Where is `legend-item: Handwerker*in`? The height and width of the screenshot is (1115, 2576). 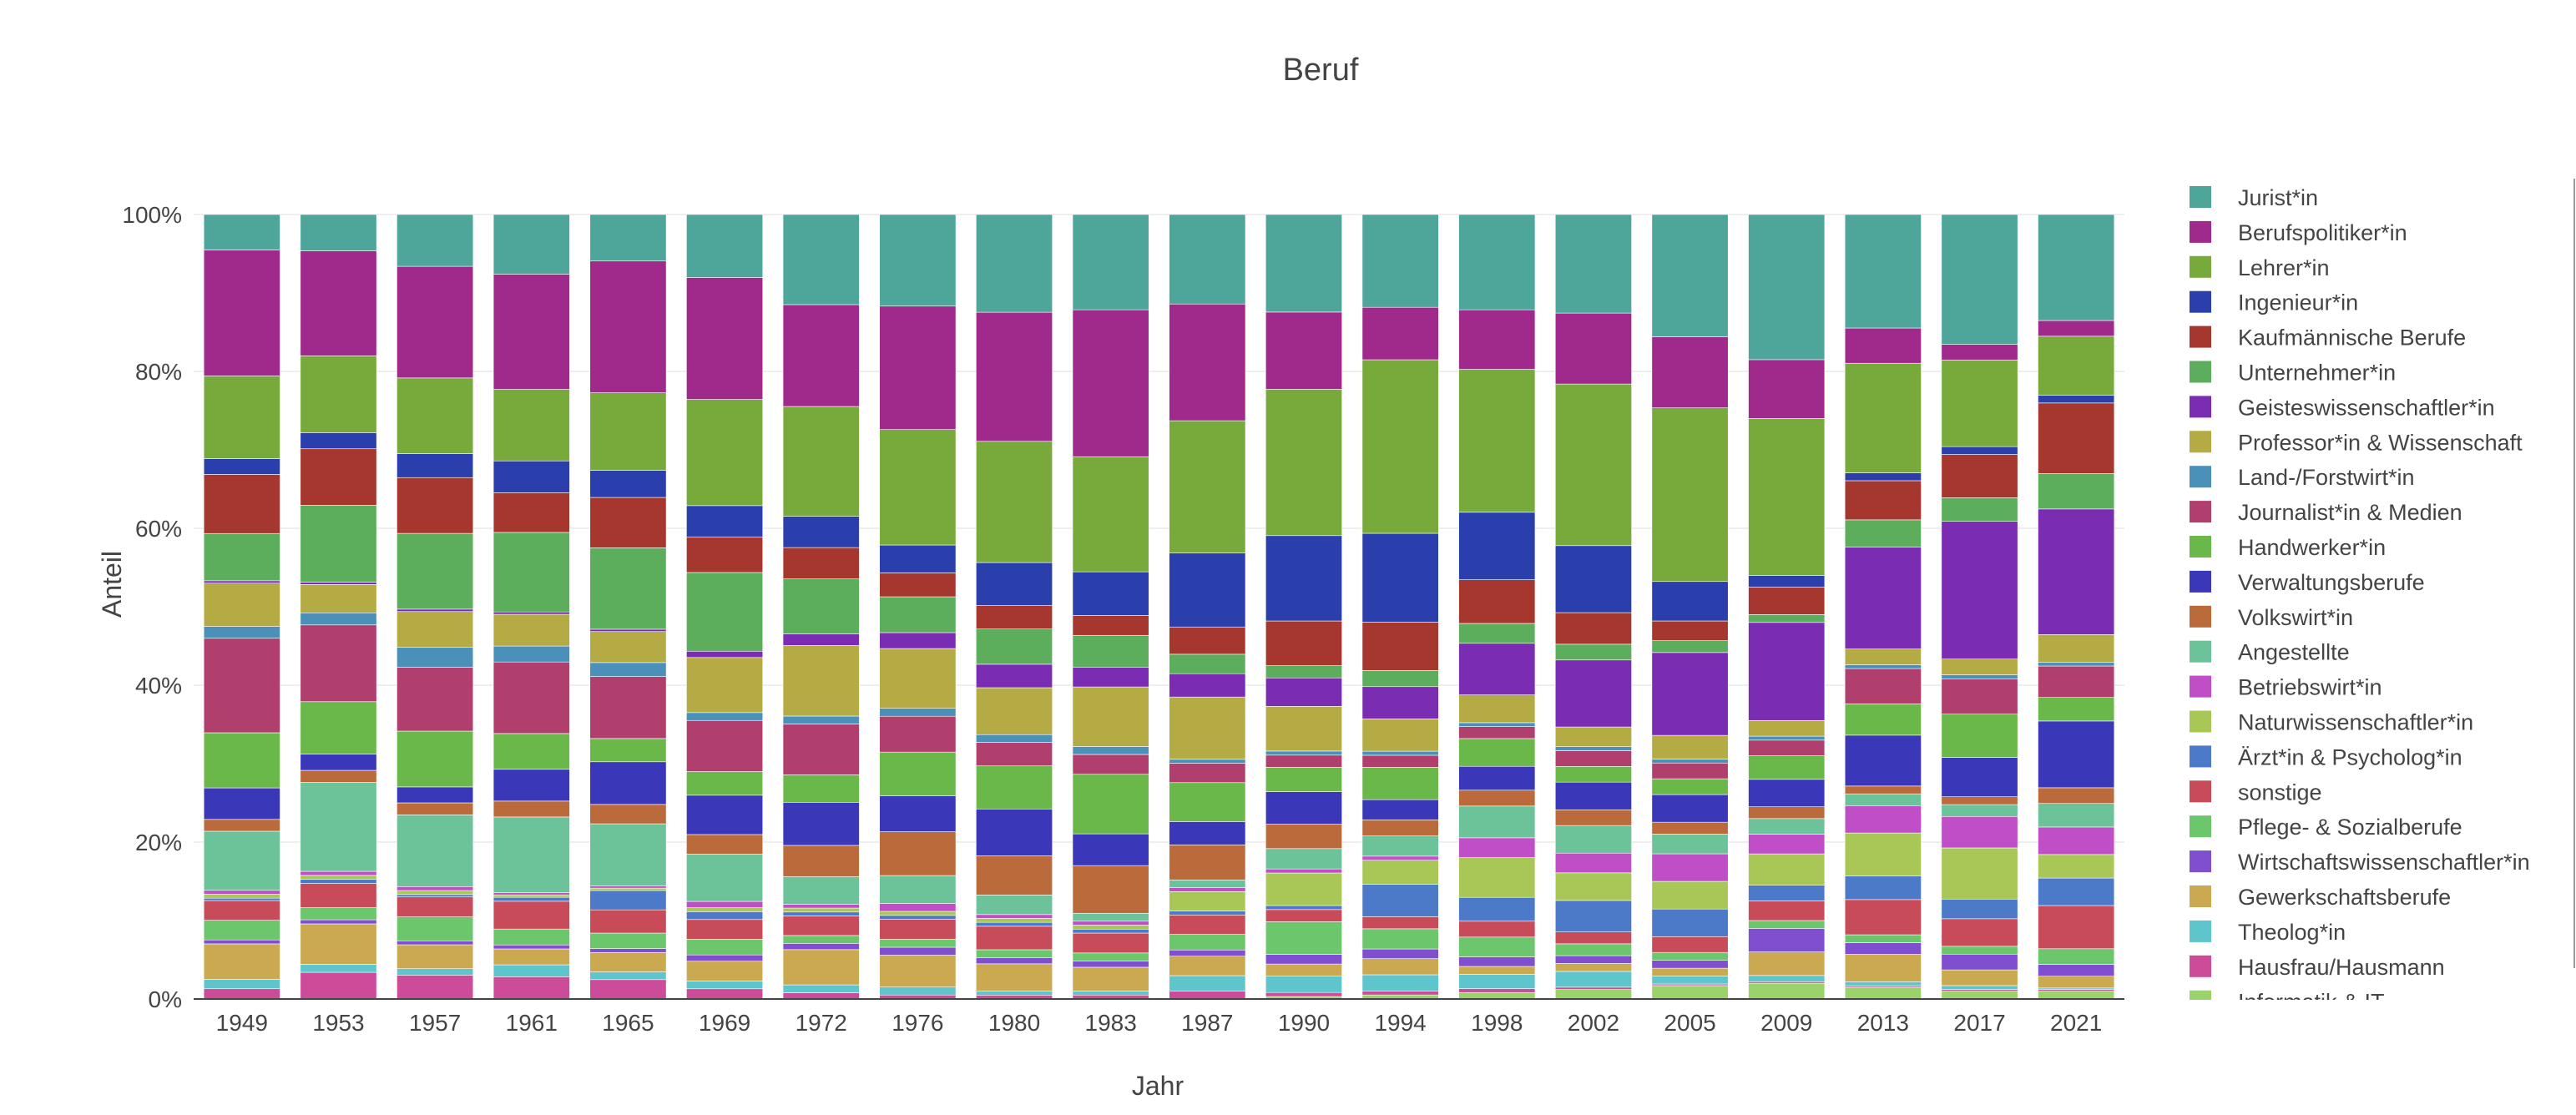 legend-item: Handwerker*in is located at coordinates (2288, 547).